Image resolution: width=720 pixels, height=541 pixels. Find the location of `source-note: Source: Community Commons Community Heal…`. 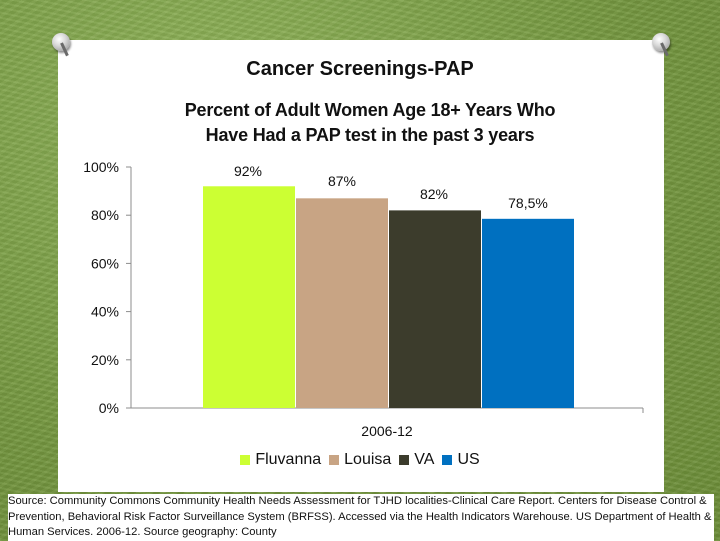

source-note: Source: Community Commons Community Heal… is located at coordinates (361, 517).